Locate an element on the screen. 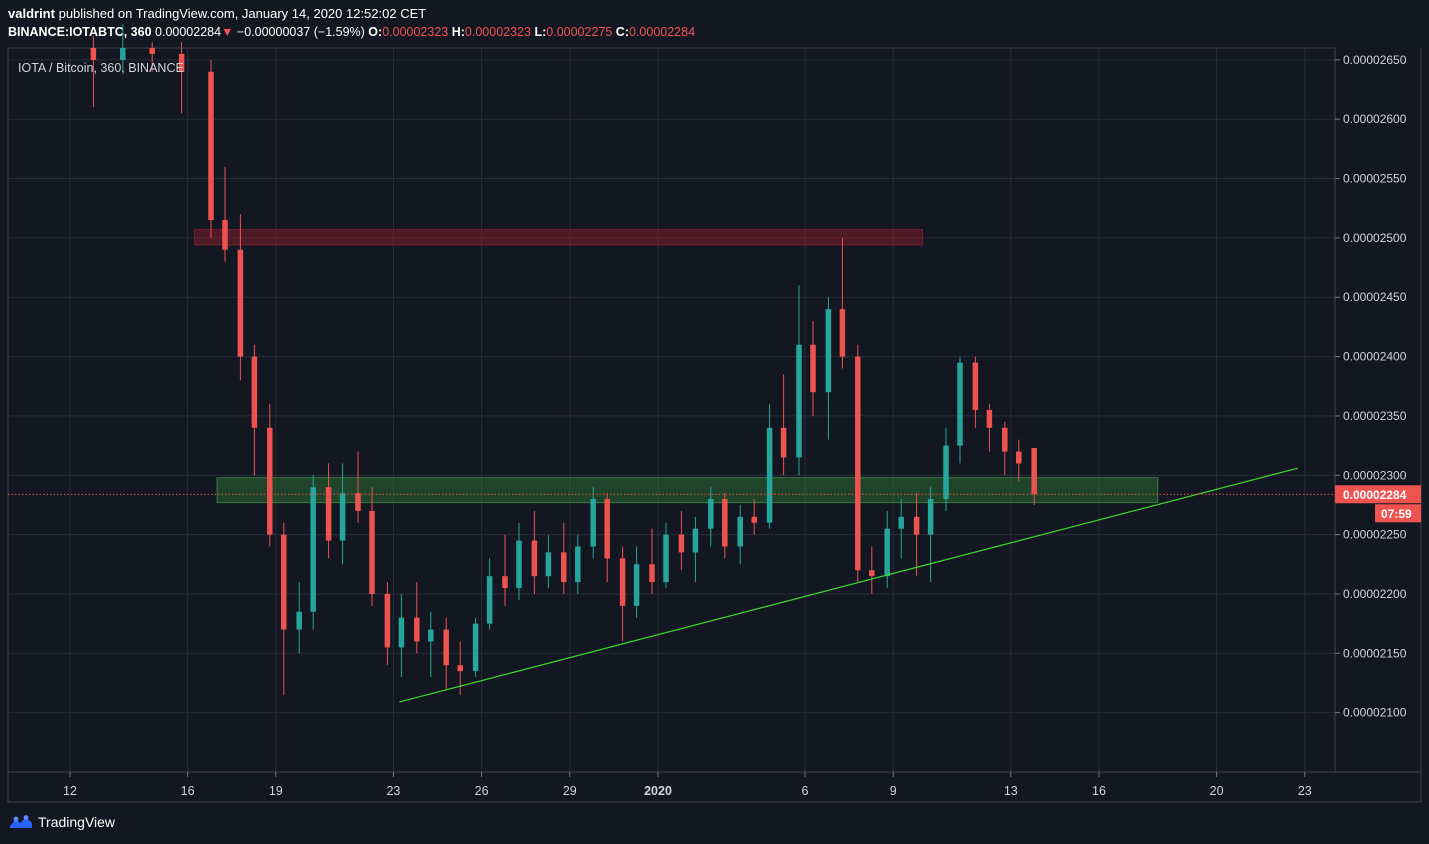  author-name: valdrint is located at coordinates (31, 13).